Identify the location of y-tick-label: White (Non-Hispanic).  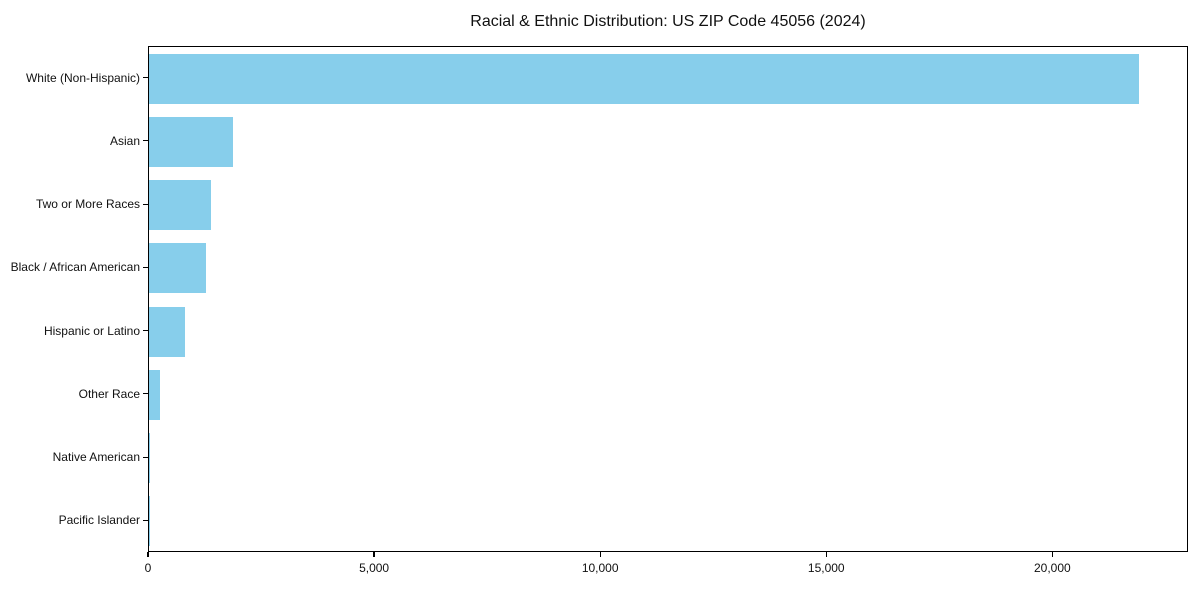
(82, 77).